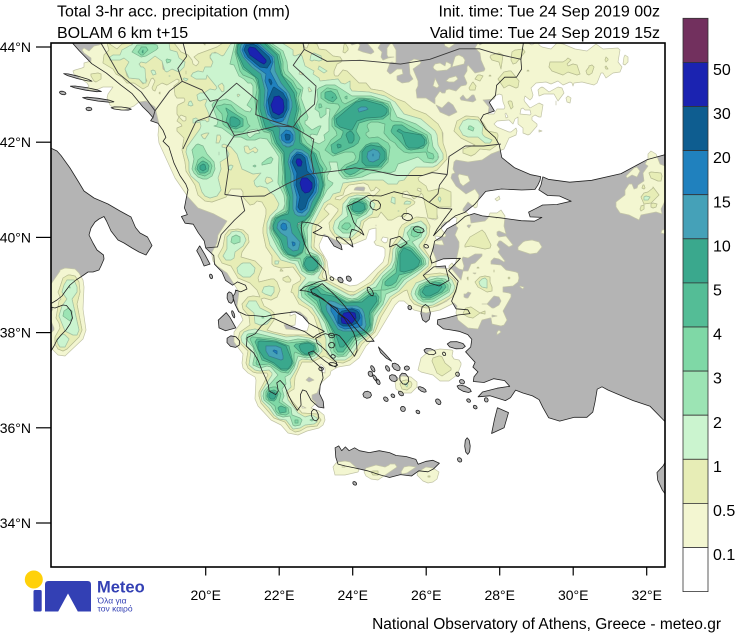  What do you see at coordinates (722, 114) in the screenshot?
I see `colorbar-tick-label: 30` at bounding box center [722, 114].